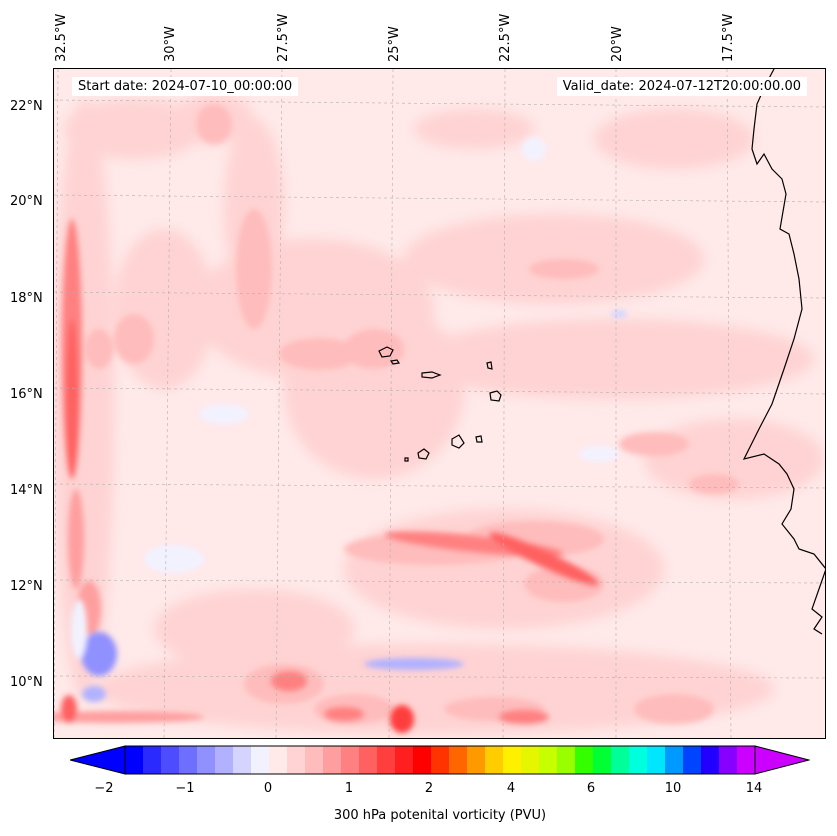 The image size is (837, 836). Describe the element at coordinates (754, 788) in the screenshot. I see `colorbar-tick-14: 14` at that location.